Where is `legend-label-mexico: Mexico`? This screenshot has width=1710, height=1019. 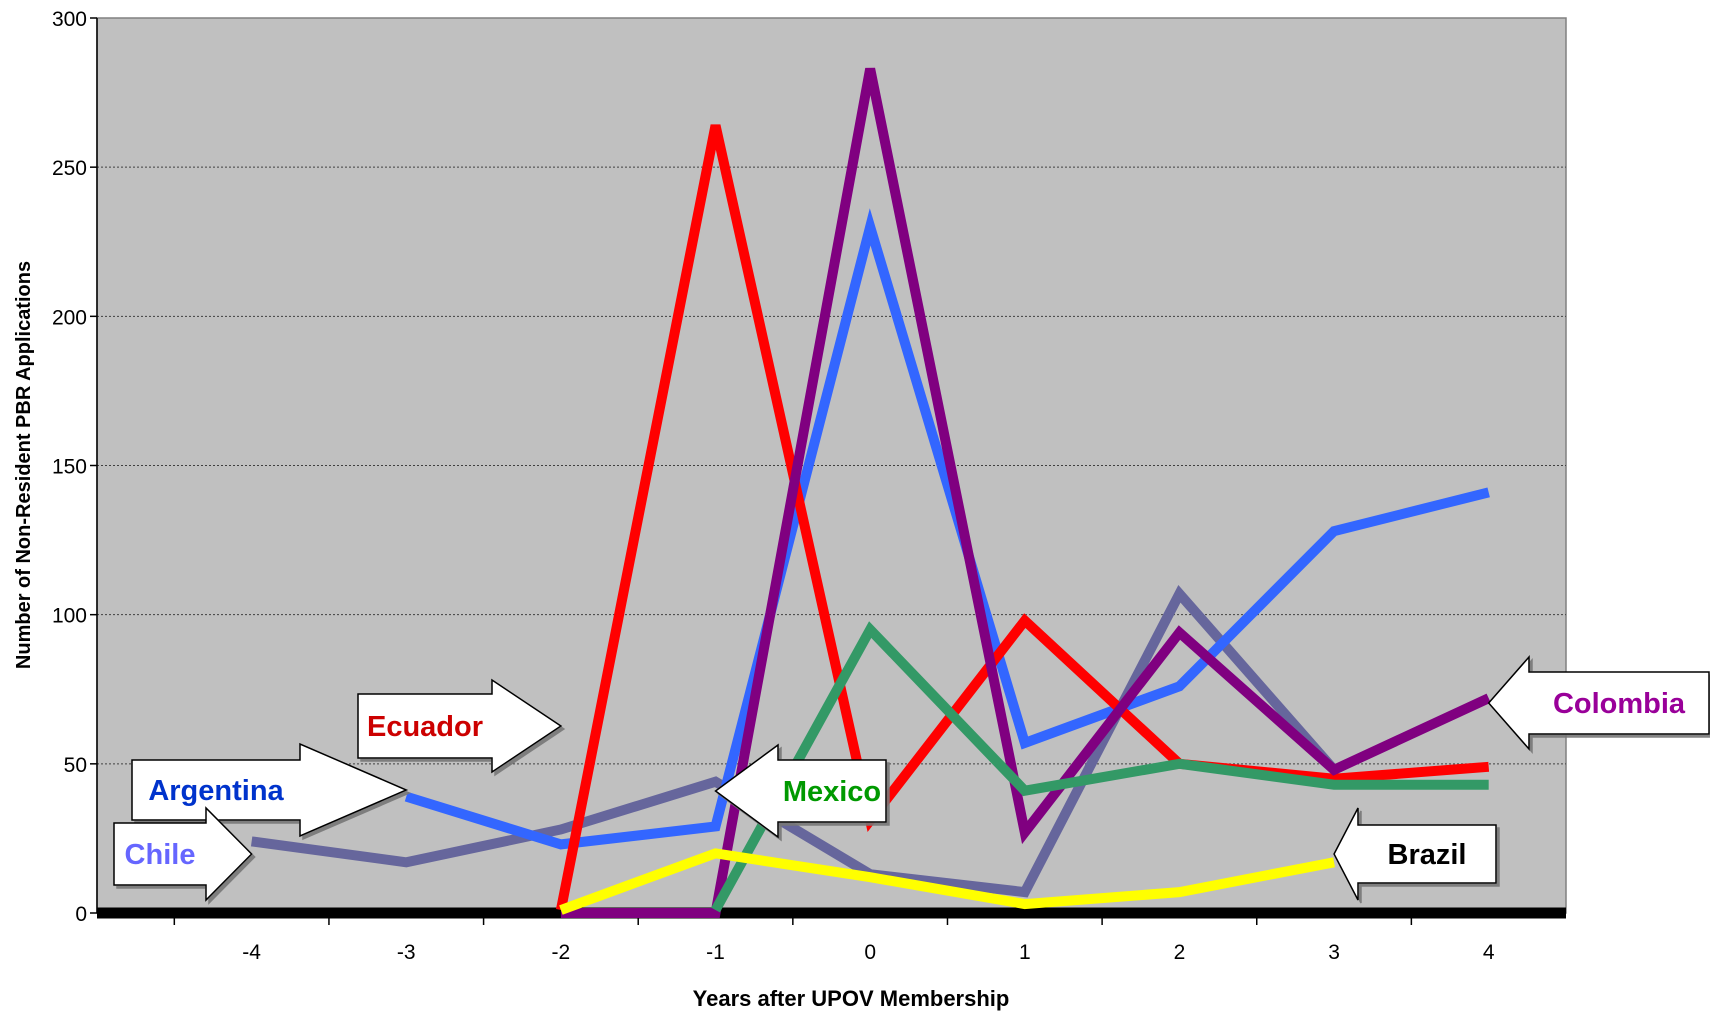
legend-label-mexico: Mexico is located at coordinates (832, 792).